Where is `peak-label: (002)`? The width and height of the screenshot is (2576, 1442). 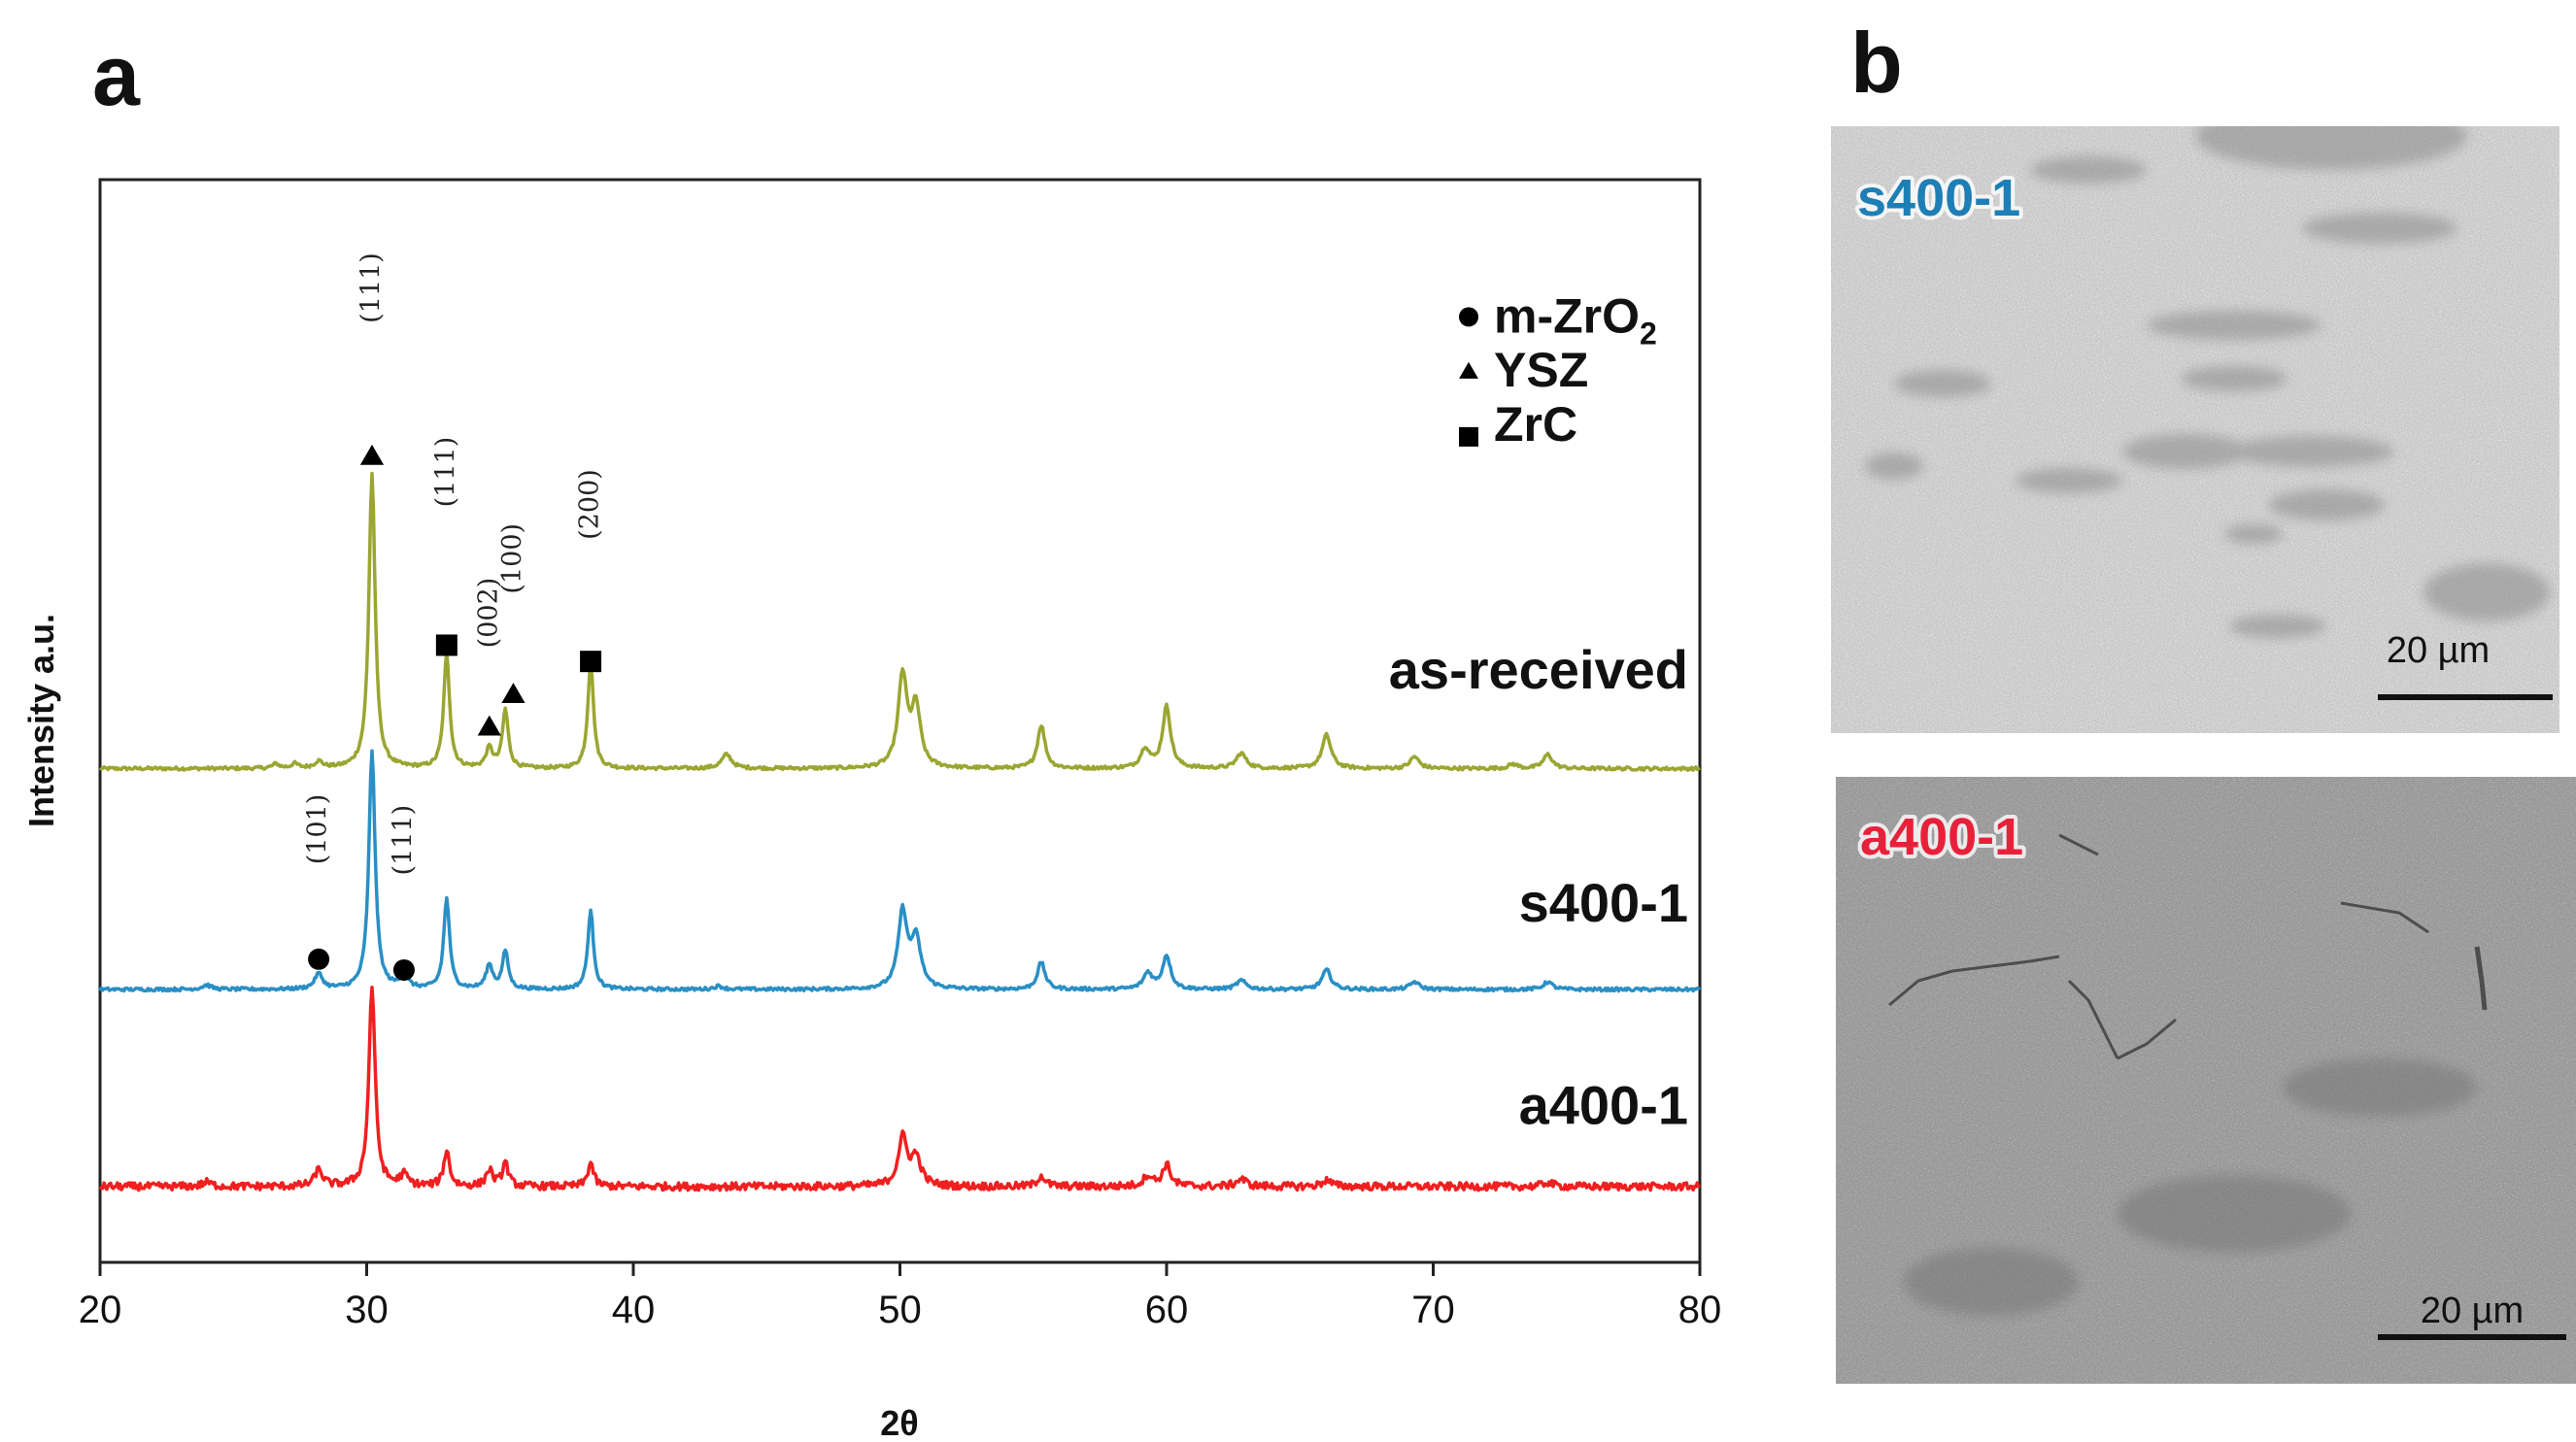 peak-label: (002) is located at coordinates (488, 613).